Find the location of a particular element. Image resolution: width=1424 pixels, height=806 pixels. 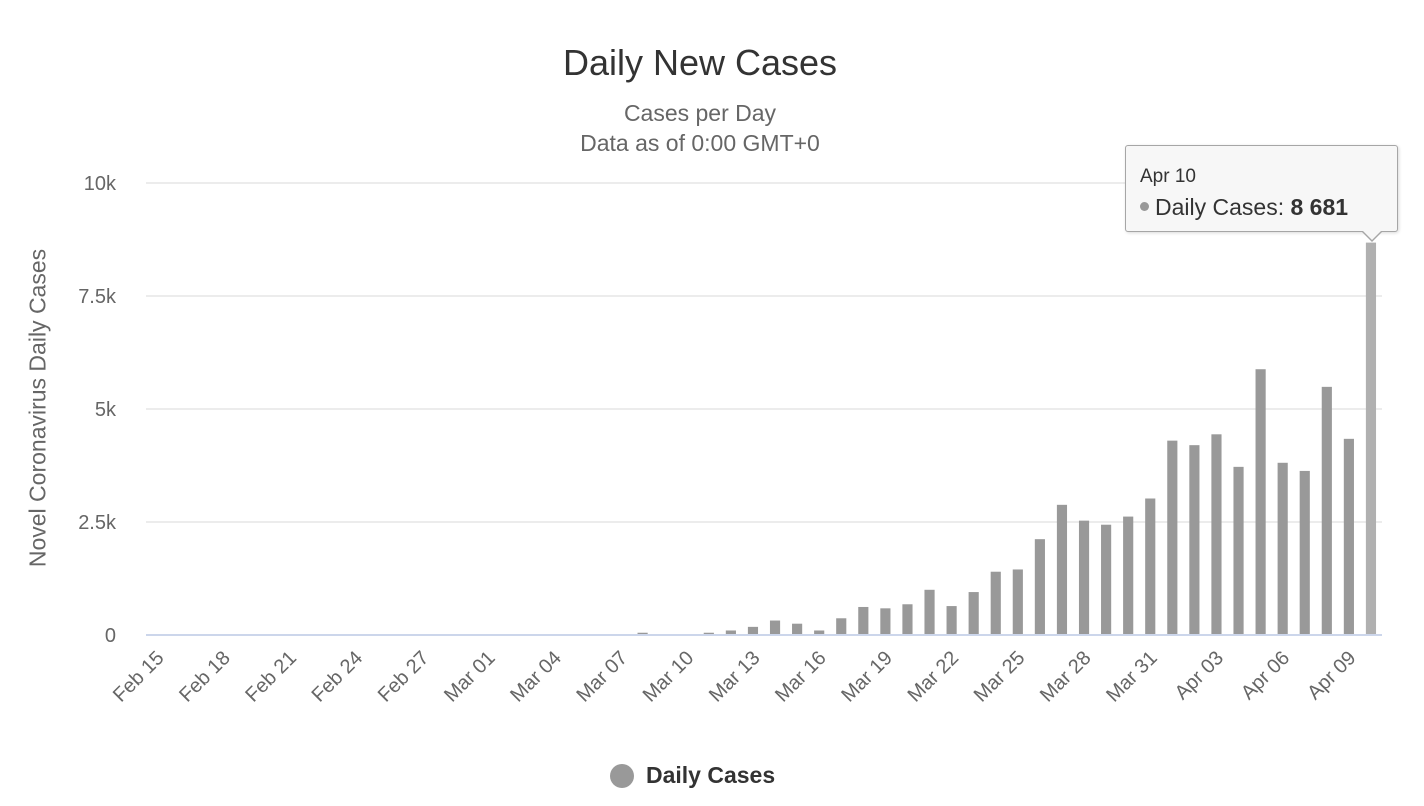

x-tick-label: Feb 18 is located at coordinates (205, 677).